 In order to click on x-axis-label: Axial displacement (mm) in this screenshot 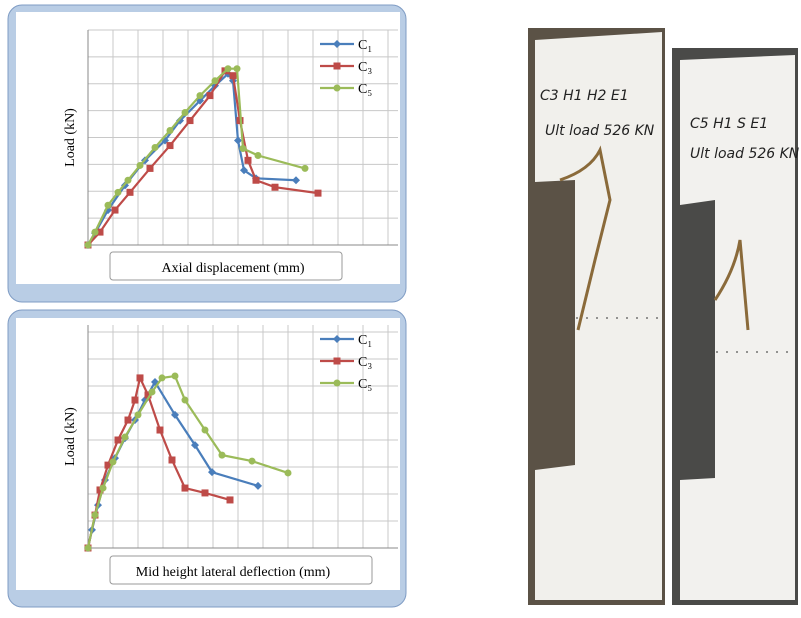, I will do `click(232, 268)`.